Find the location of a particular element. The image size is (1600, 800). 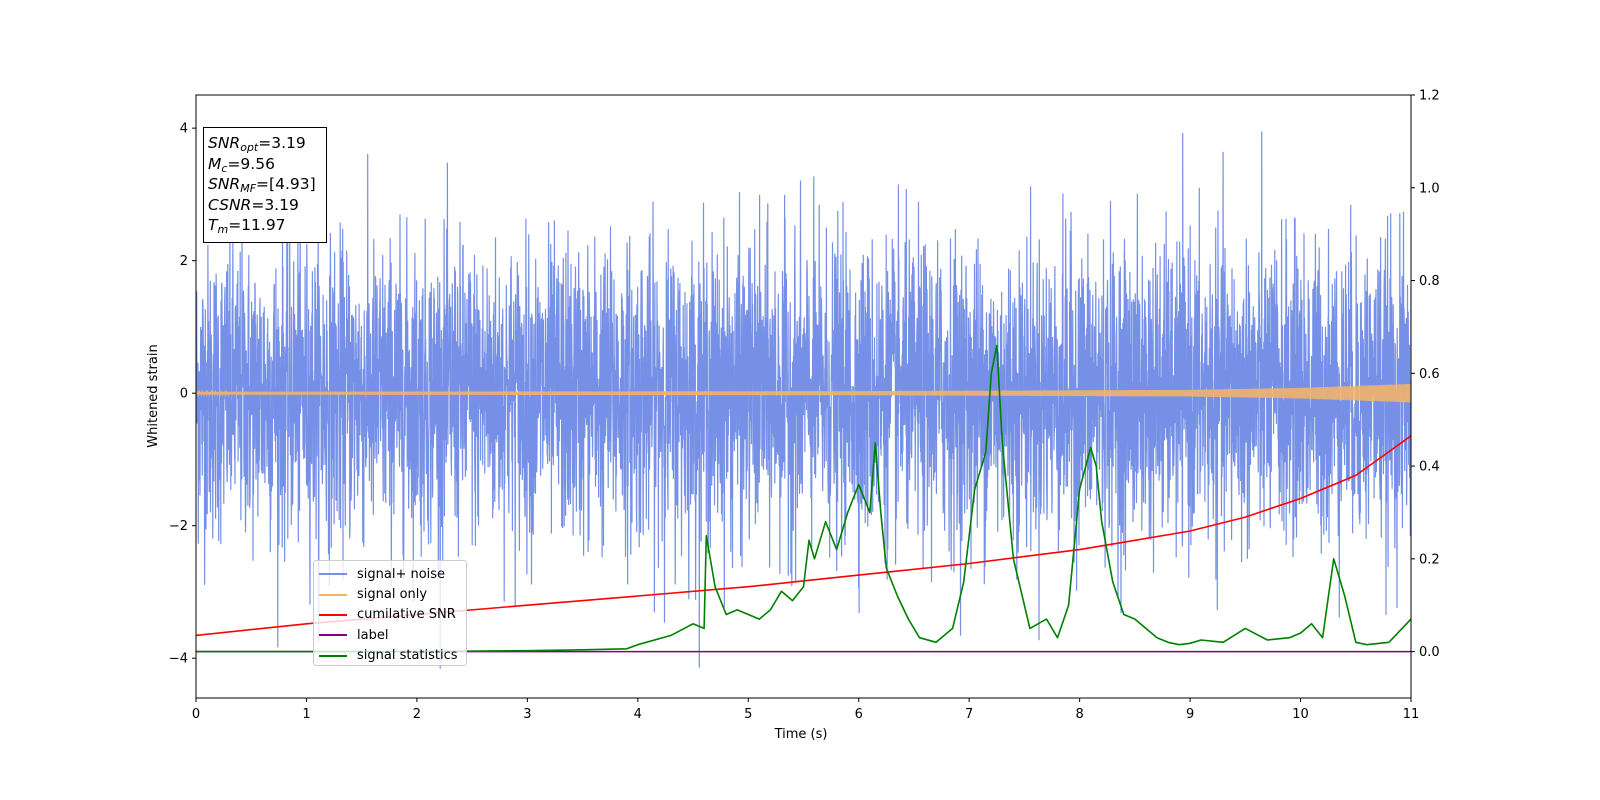

y2-tick-label: 1.0 is located at coordinates (1429, 188).